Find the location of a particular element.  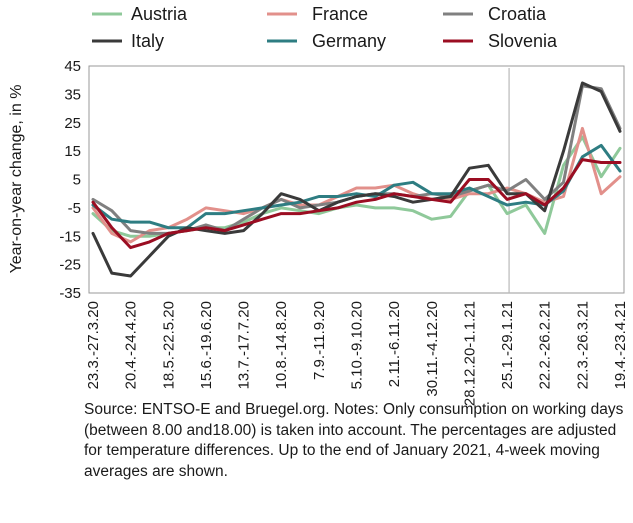

x-tick-label: 13.7.-17.7.20 is located at coordinates (244, 345).